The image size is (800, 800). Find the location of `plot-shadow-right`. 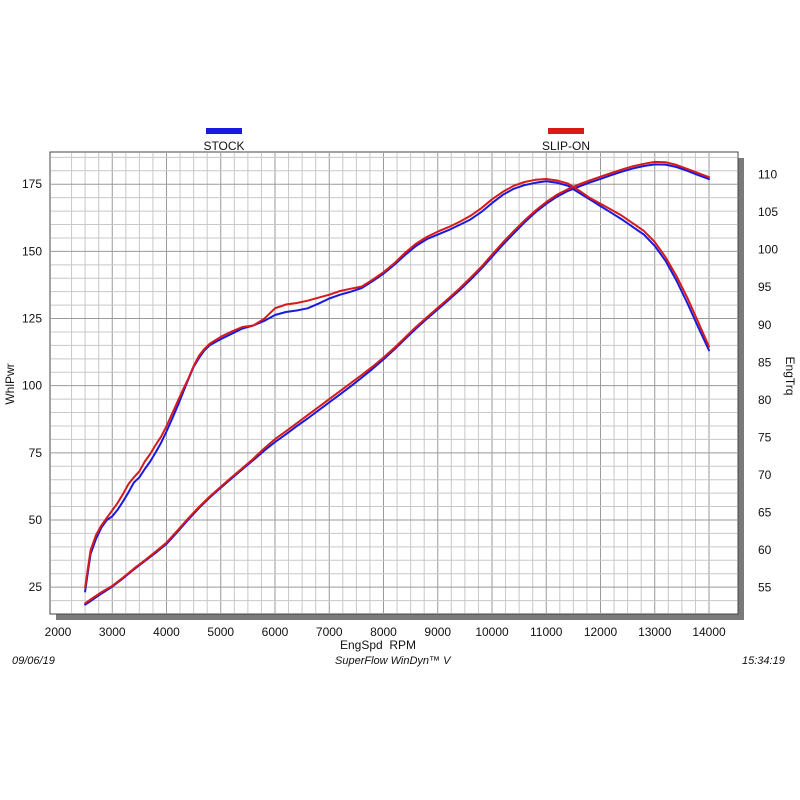

plot-shadow-right is located at coordinates (741, 389).